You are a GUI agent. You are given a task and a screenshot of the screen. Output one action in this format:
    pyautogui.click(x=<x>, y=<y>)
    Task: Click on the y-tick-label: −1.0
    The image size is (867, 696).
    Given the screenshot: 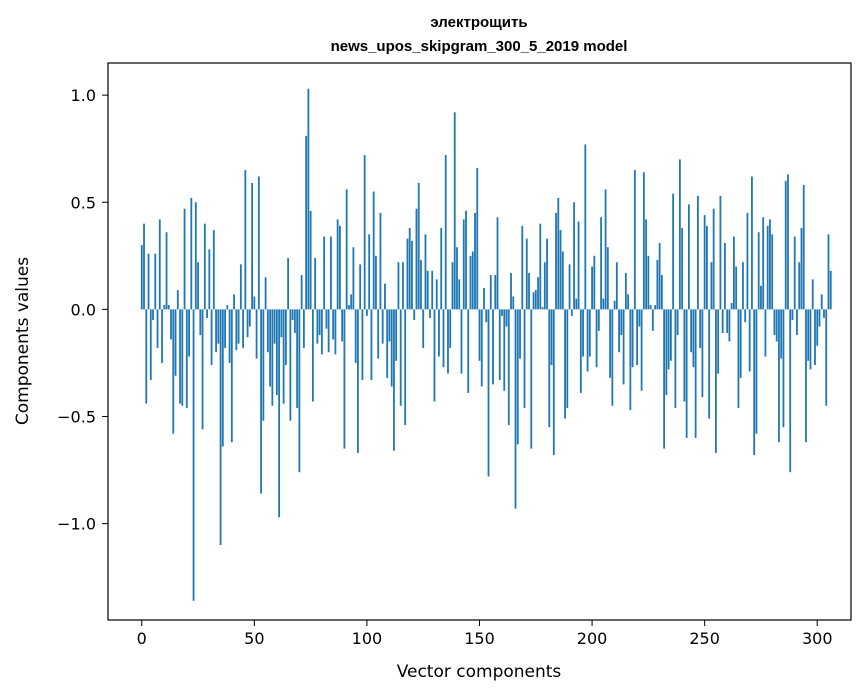 What is the action you would take?
    pyautogui.click(x=76, y=524)
    